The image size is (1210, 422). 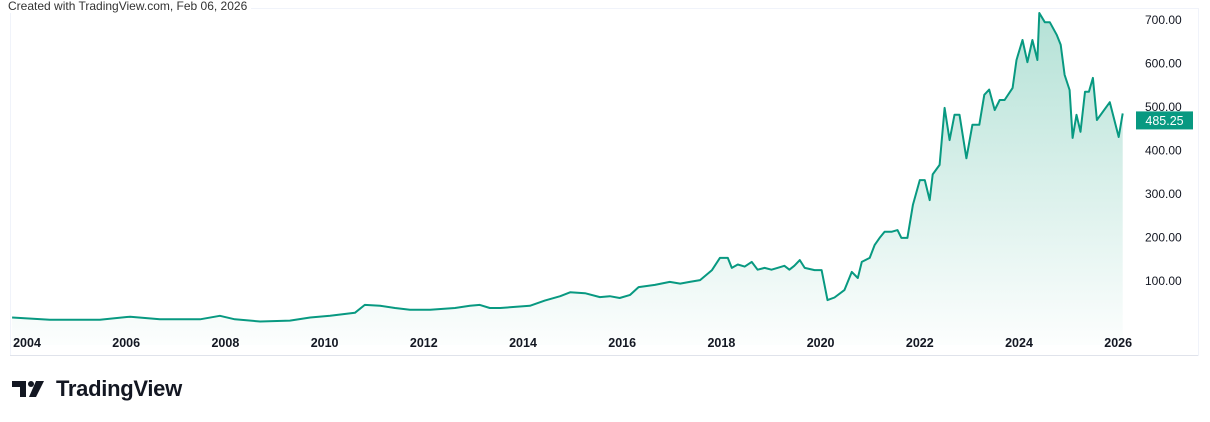 I want to click on x-tick-label: 2022, so click(x=920, y=343).